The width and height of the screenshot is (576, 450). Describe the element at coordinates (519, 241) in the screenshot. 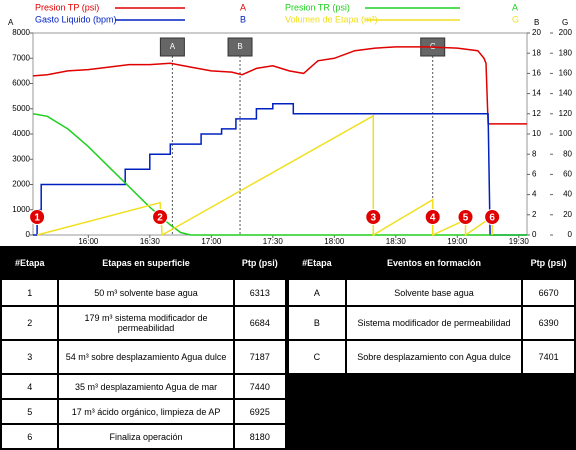

I see `x-tick-label: 19:30` at that location.